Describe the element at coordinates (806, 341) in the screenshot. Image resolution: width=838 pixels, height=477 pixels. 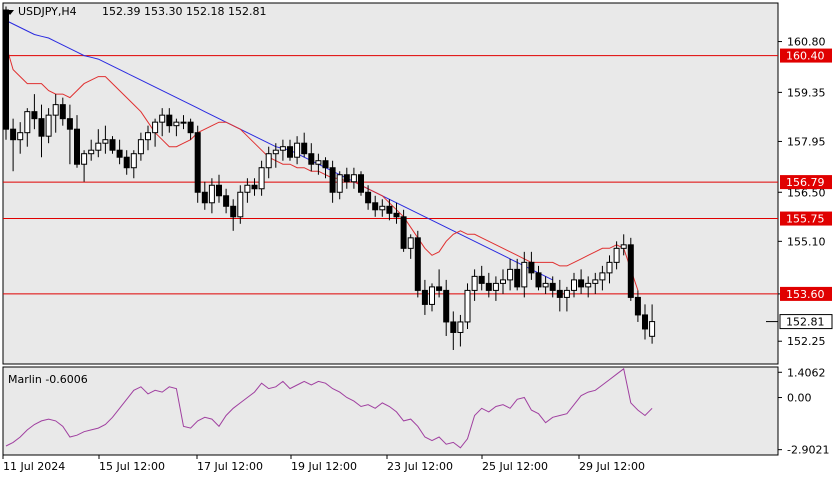
I see `price-tick-label: 152.25` at that location.